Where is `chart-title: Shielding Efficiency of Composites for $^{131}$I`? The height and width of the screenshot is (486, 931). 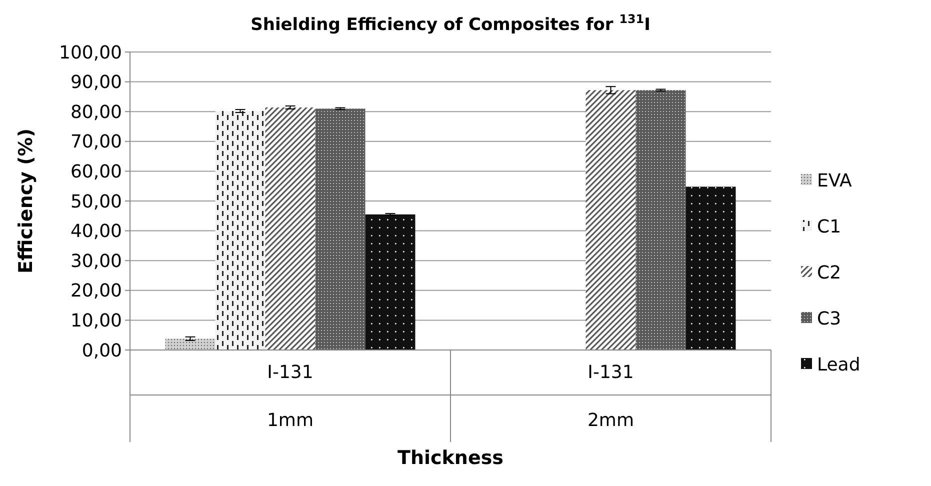 chart-title: Shielding Efficiency of Composites for $^{131}$I is located at coordinates (450, 23).